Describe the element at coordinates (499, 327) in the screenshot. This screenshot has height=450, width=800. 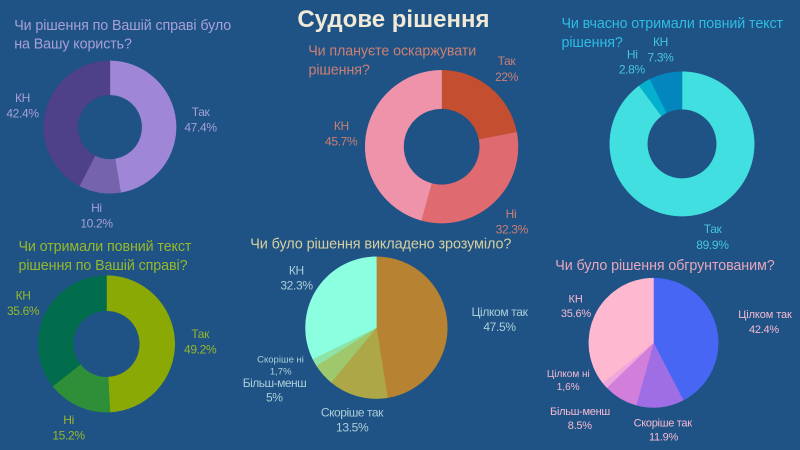
I see `svg-text: 47.5%` at that location.